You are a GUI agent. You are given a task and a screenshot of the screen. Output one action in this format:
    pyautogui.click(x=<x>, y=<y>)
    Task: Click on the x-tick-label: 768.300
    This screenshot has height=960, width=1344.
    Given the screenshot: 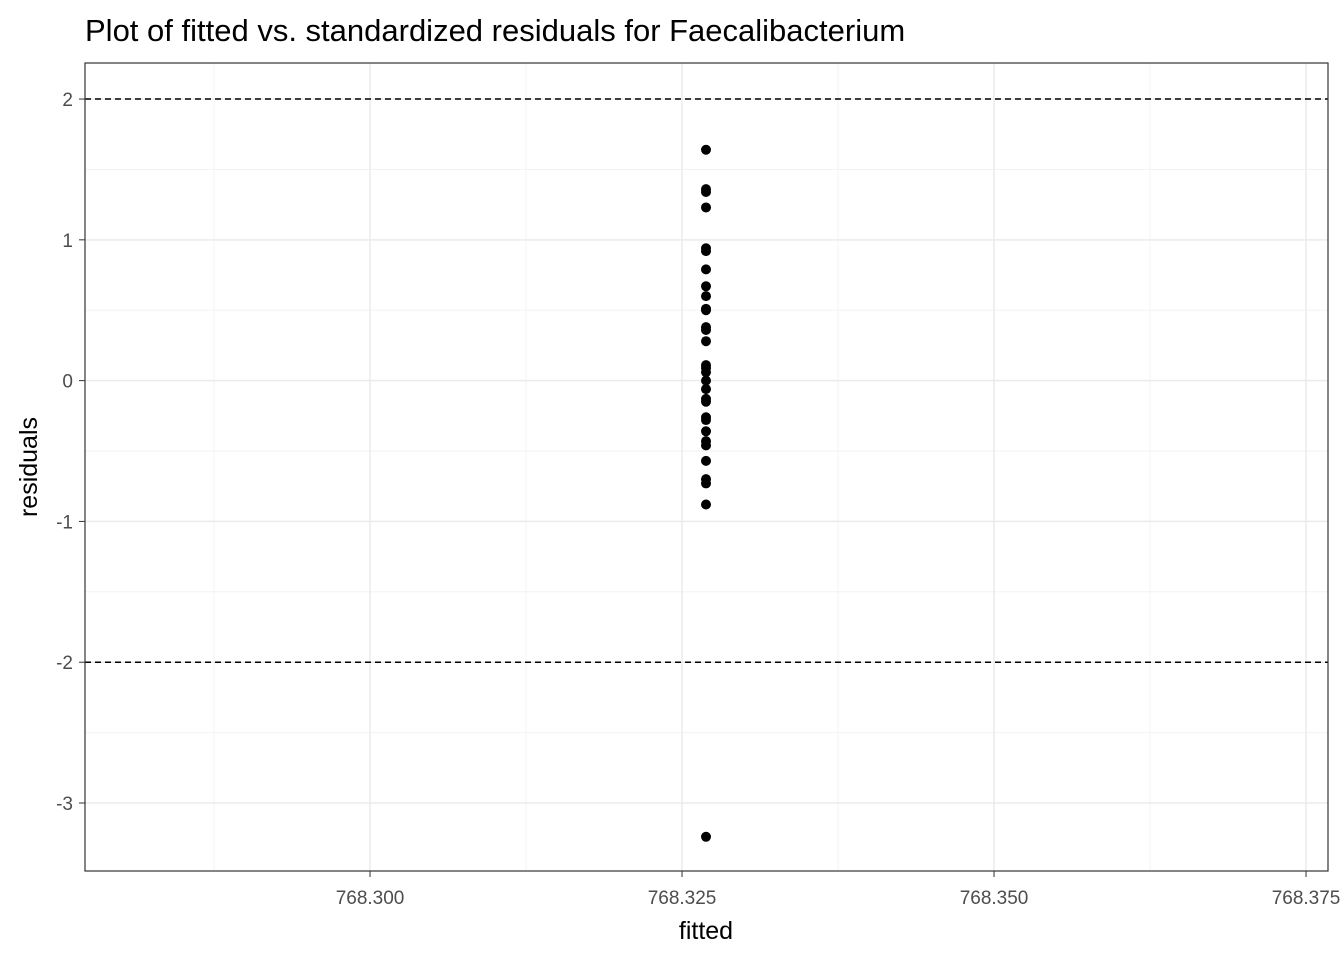 What is the action you would take?
    pyautogui.click(x=370, y=898)
    